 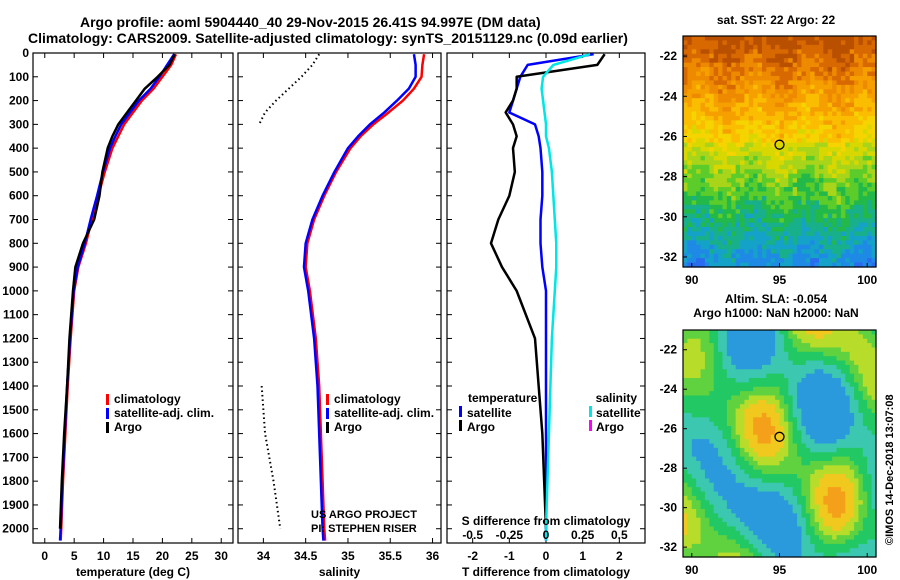 I want to click on depth-tick-label: 1700, so click(x=15, y=457).